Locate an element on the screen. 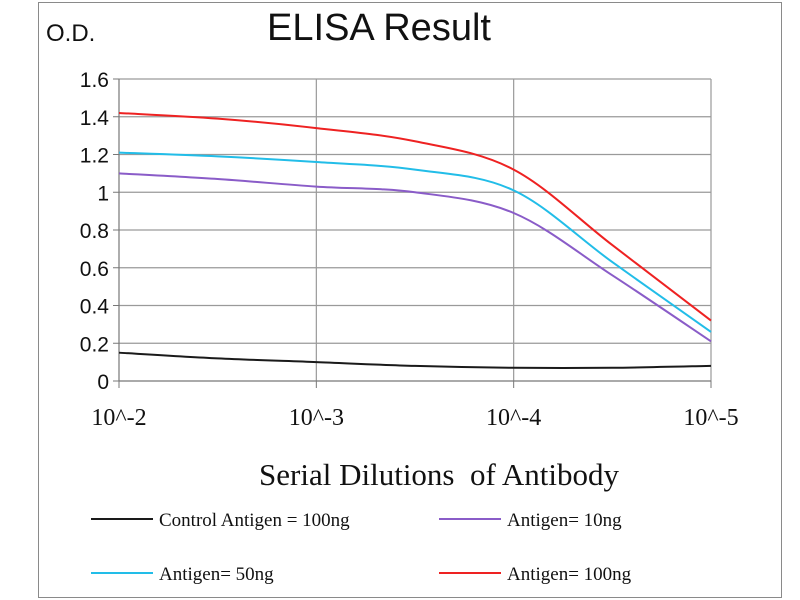 This screenshot has height=600, width=800. x-tick-label: 10^-5 is located at coordinates (710, 418).